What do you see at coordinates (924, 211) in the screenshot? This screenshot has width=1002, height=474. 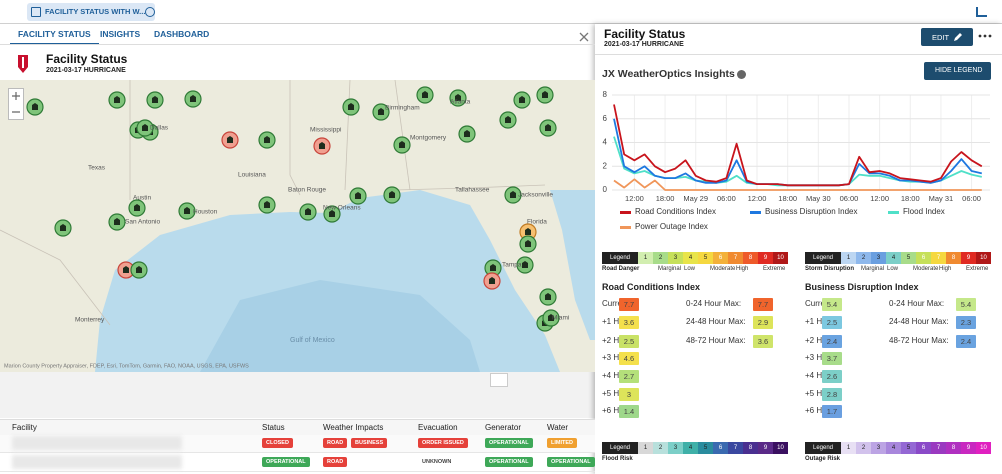 I see `legend-label: Flood Index` at bounding box center [924, 211].